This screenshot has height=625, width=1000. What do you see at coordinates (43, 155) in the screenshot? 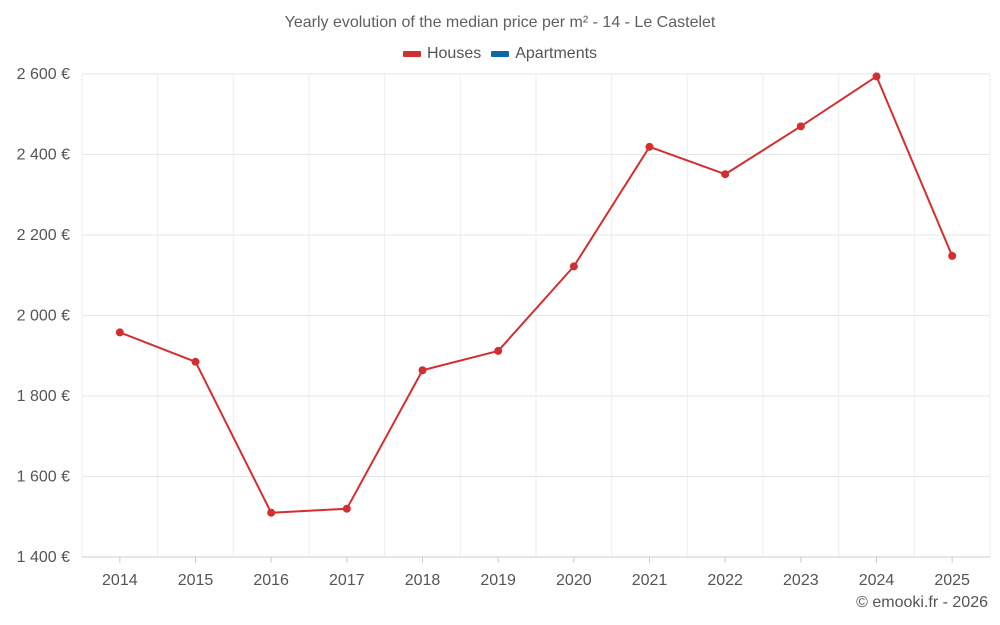
I see `y-tick-label: 2 400 €` at bounding box center [43, 155].